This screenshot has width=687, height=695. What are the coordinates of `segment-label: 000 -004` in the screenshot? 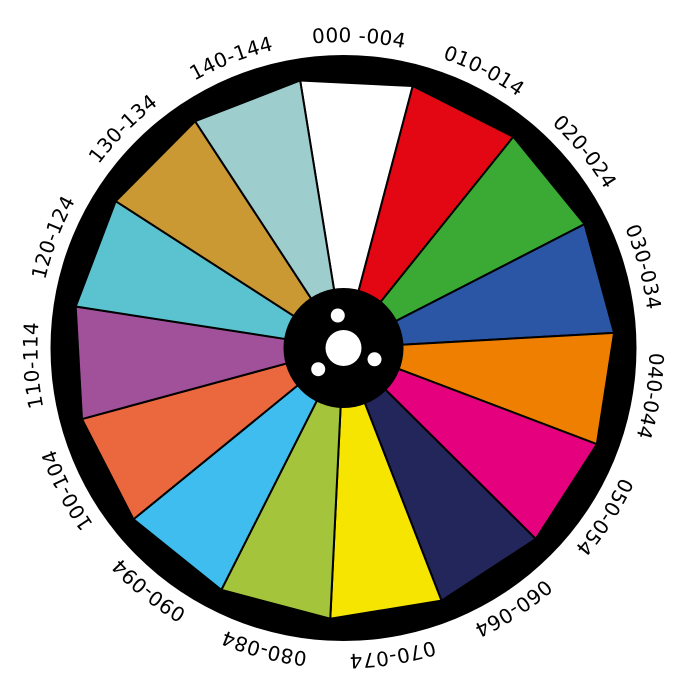 It's located at (359, 37).